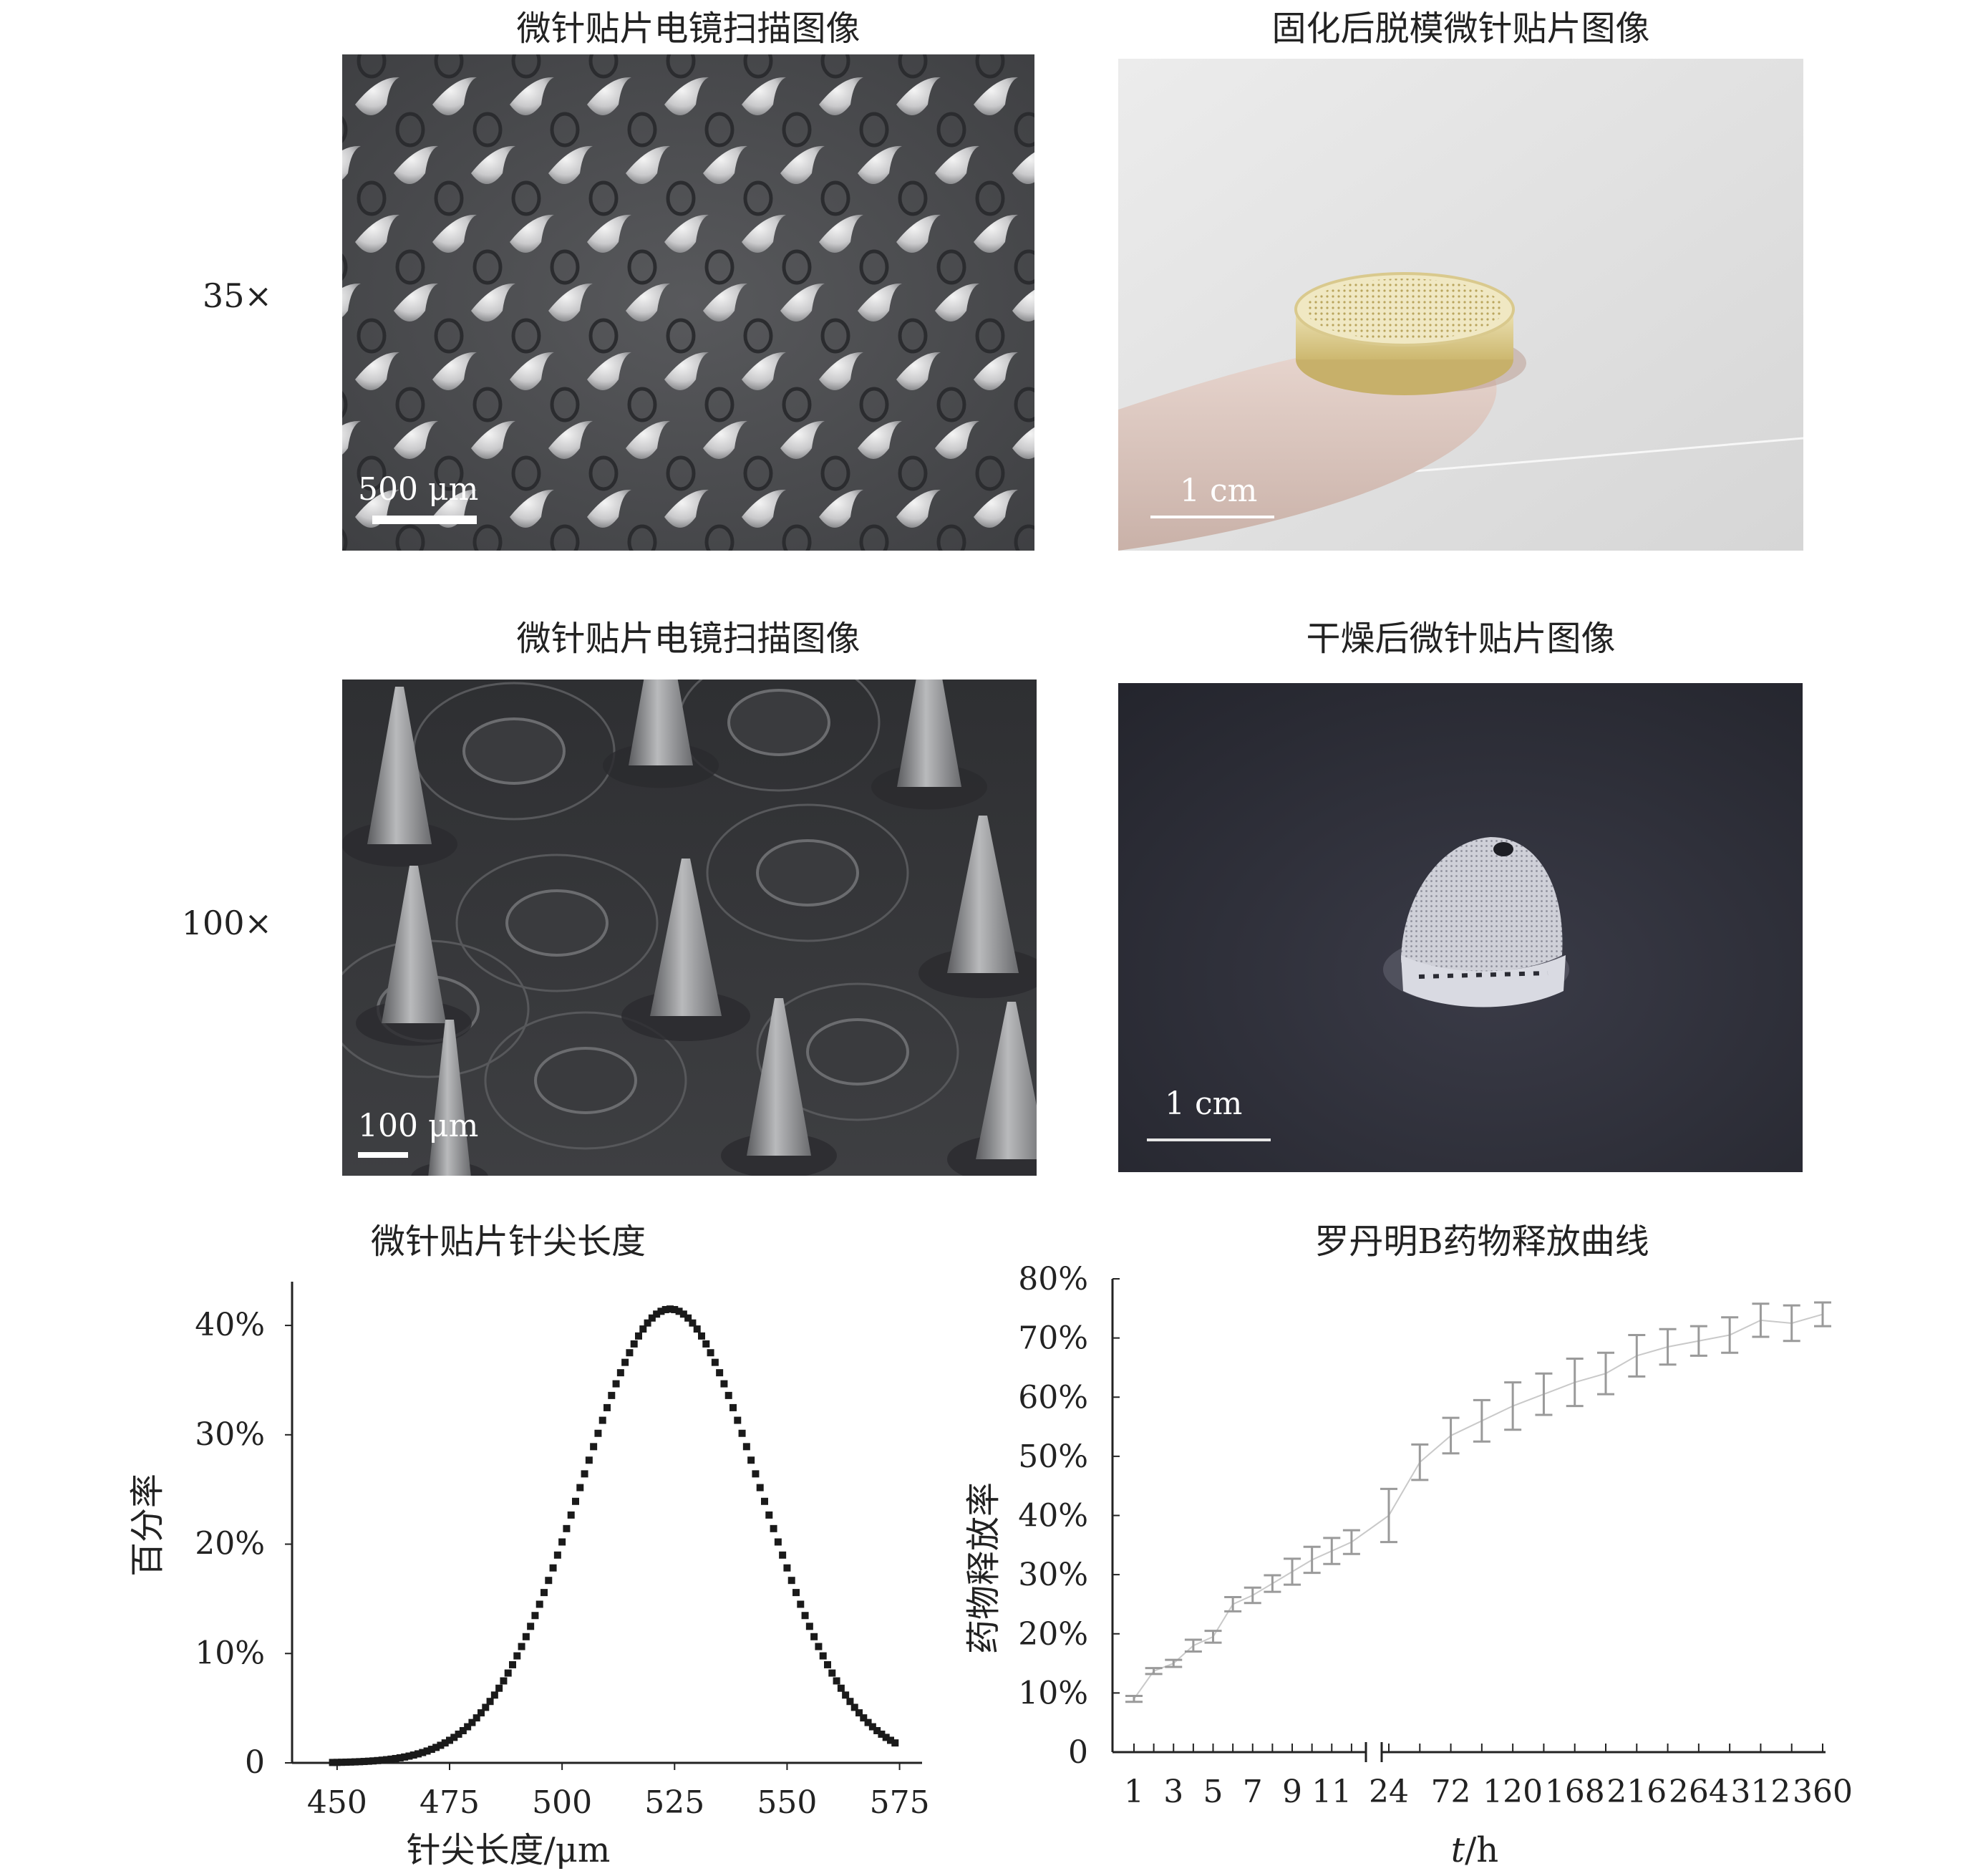  Describe the element at coordinates (1213, 1792) in the screenshot. I see `x-tick-label: 5` at that location.